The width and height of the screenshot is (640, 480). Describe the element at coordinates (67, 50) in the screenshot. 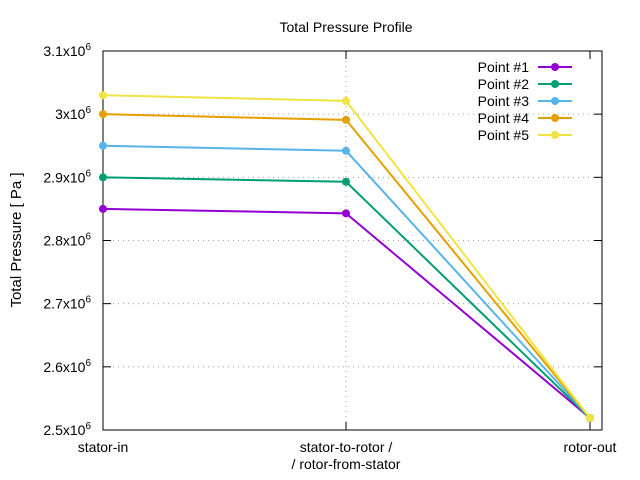

I see `y-tick-label: 3.1x106` at that location.